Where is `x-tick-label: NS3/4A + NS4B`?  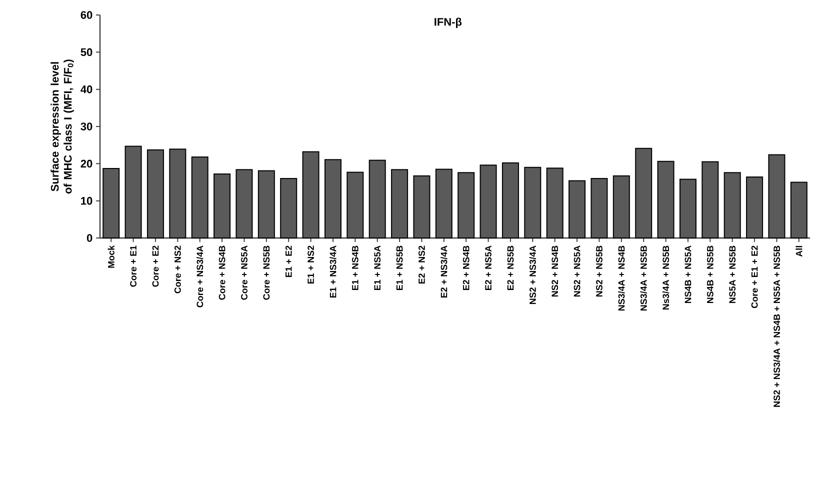 x-tick-label: NS3/4A + NS4B is located at coordinates (621, 278).